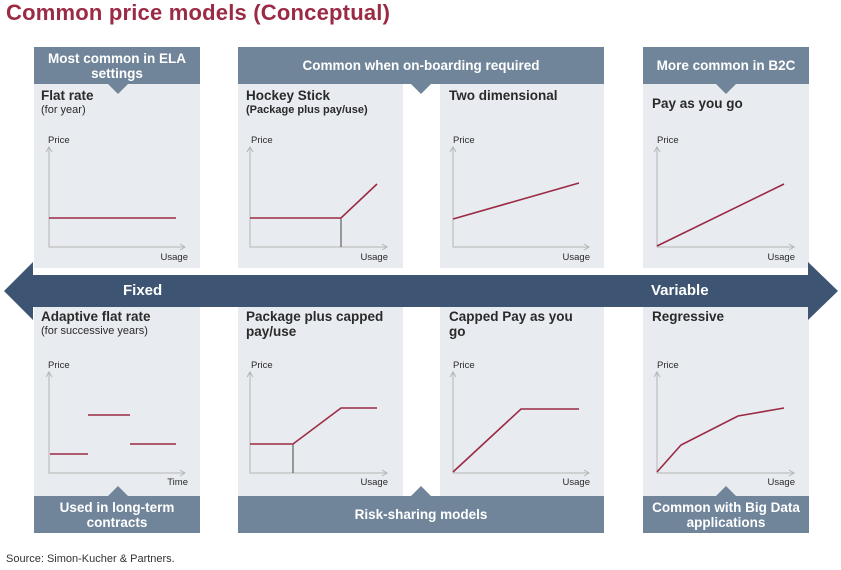 The height and width of the screenshot is (570, 841). What do you see at coordinates (198, 12) in the screenshot?
I see `page-title: Common price models (Conceptual)` at bounding box center [198, 12].